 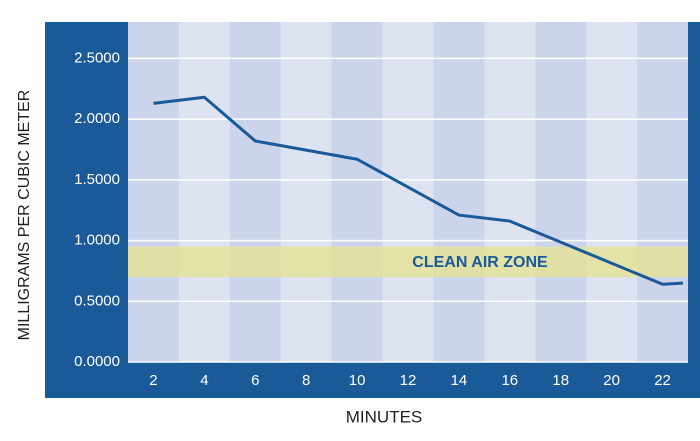 I want to click on zone-label: CLEAN AIR ZONE, so click(x=480, y=262).